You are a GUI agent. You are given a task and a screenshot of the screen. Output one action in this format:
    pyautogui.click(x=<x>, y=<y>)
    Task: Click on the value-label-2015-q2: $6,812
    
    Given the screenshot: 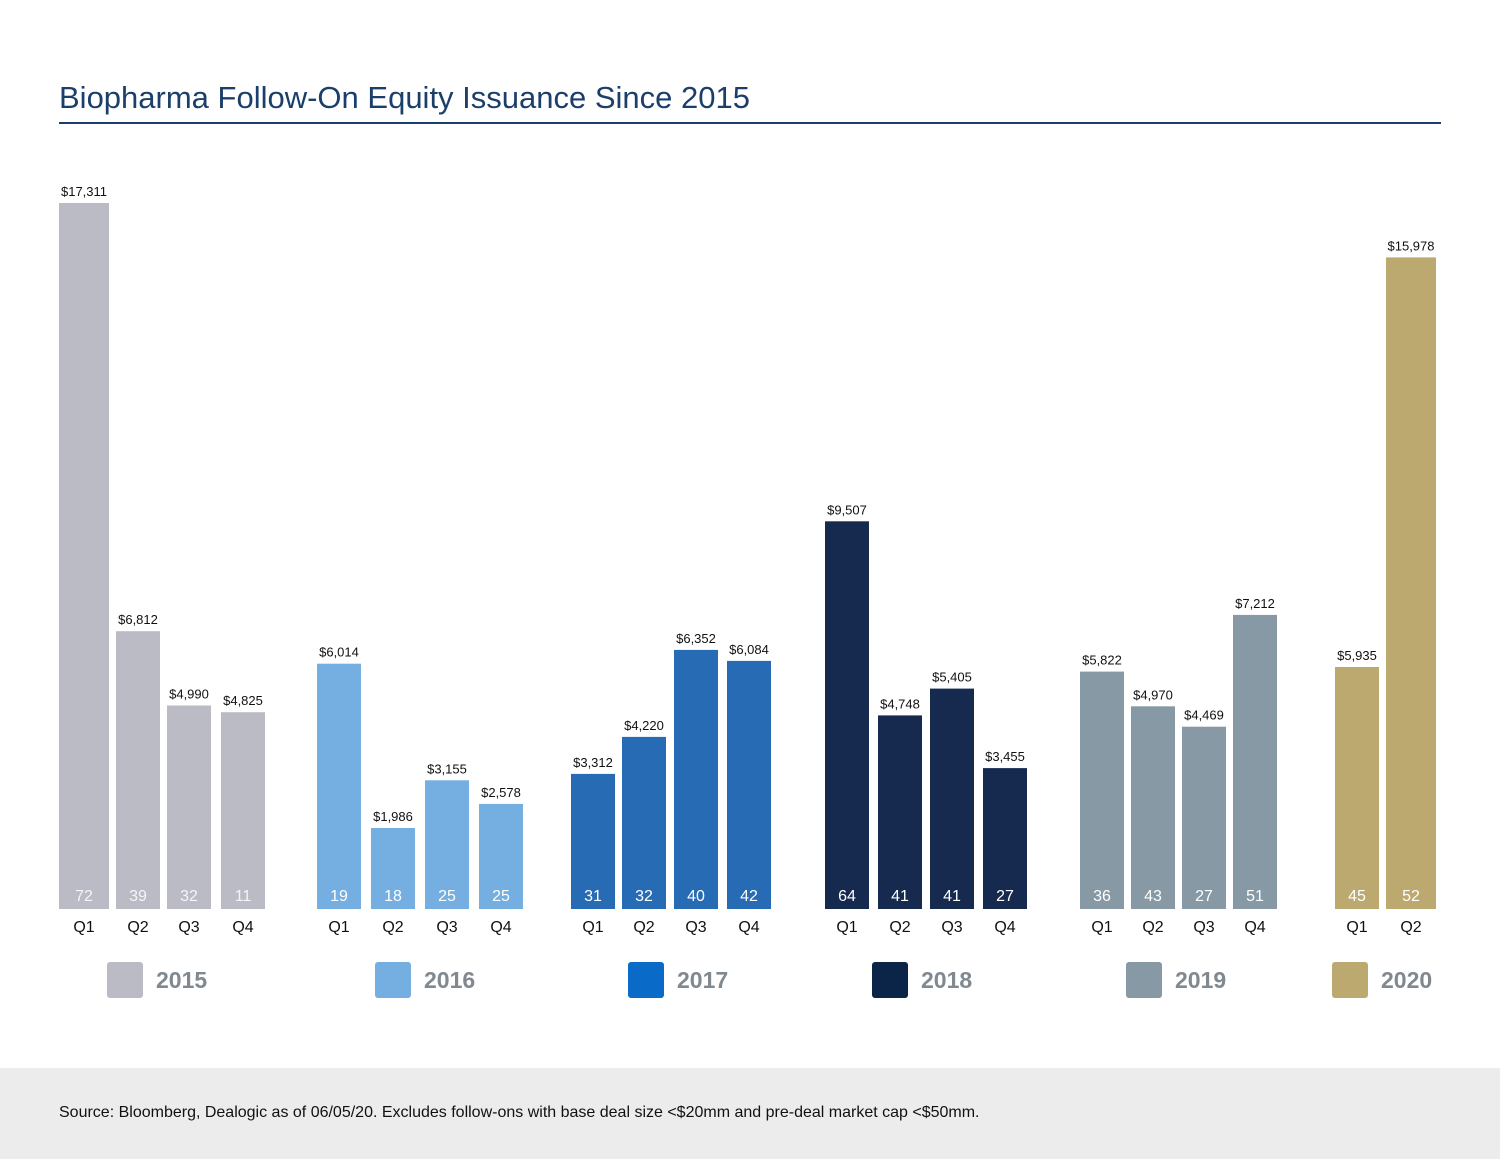 What is the action you would take?
    pyautogui.click(x=138, y=619)
    